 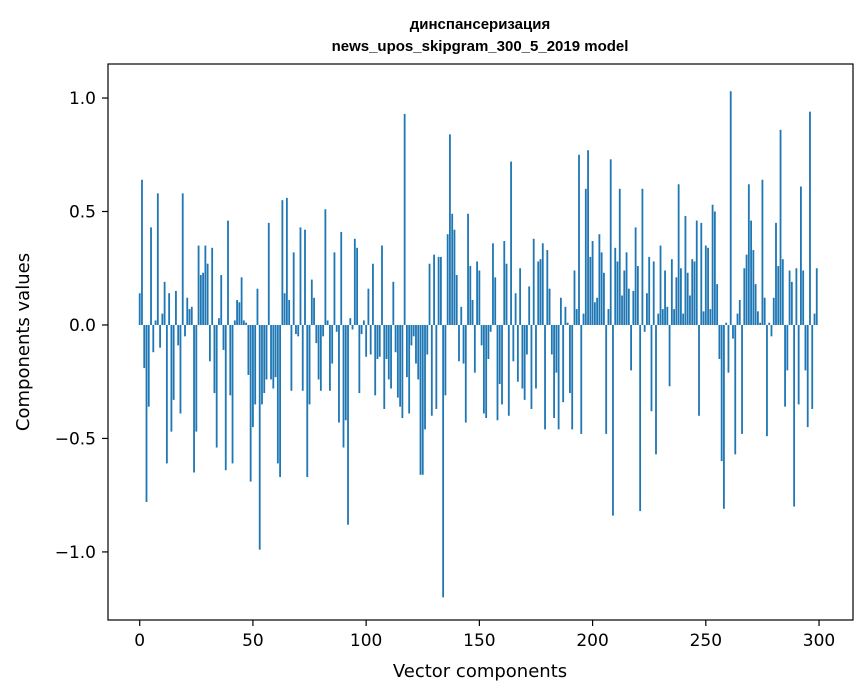 What do you see at coordinates (23, 342) in the screenshot?
I see `y-axis-label: Components values` at bounding box center [23, 342].